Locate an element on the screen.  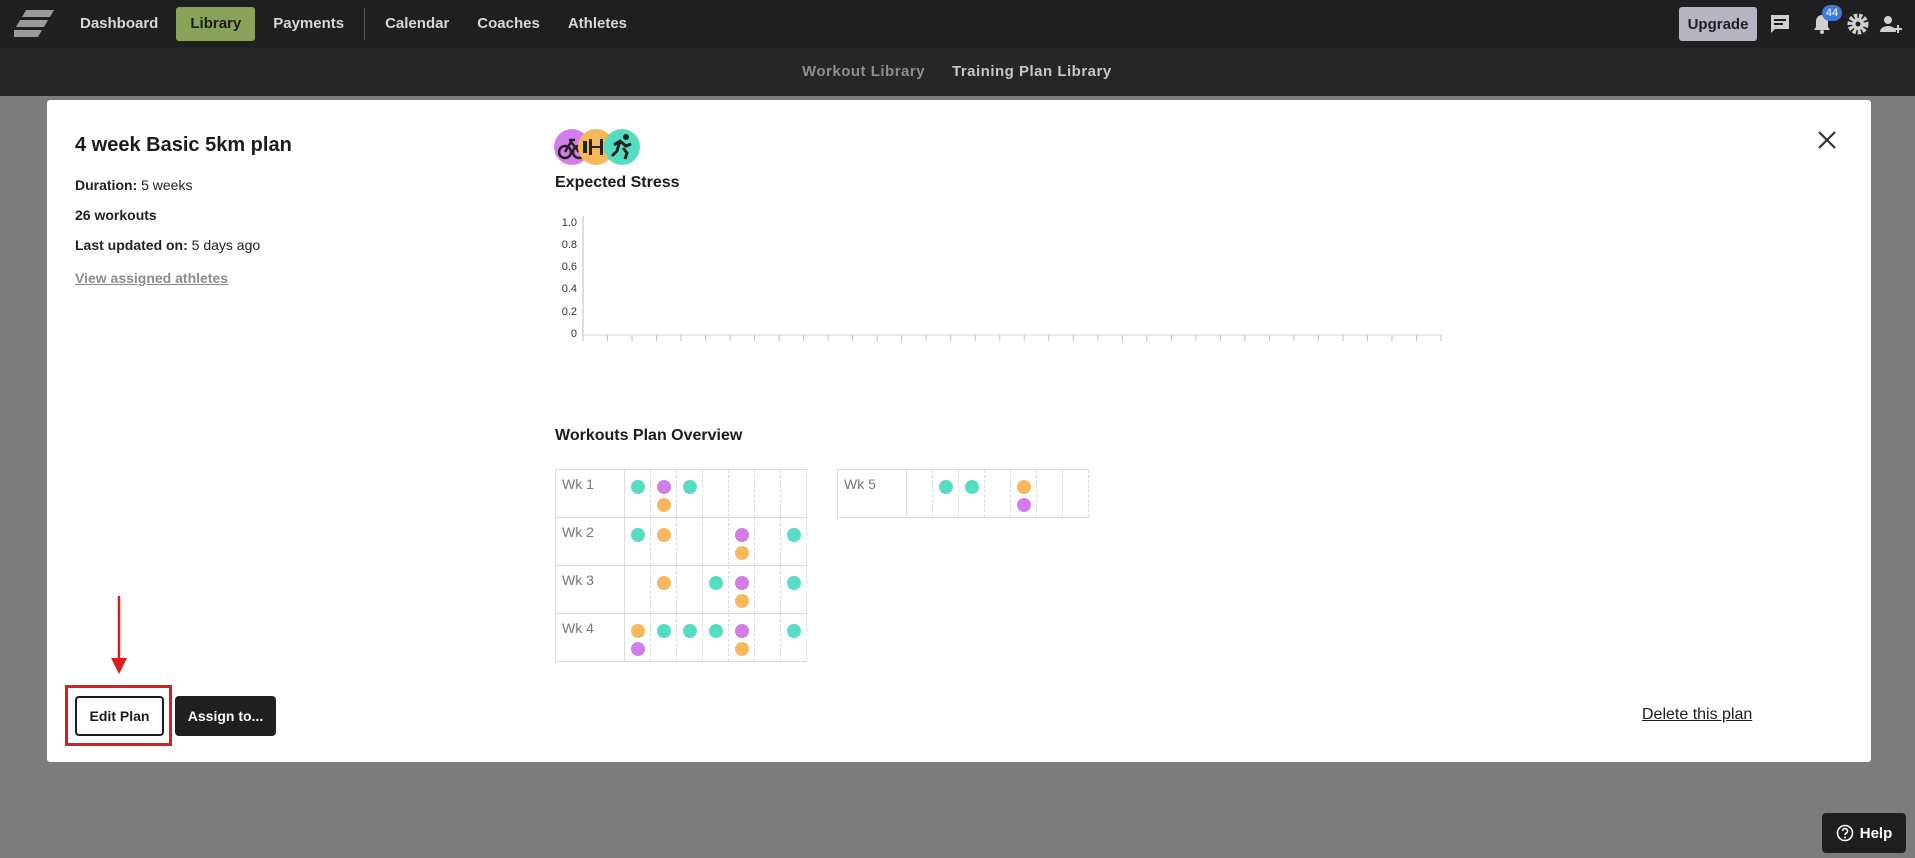
edit-plan-button: Edit Plan is located at coordinates (119, 716).